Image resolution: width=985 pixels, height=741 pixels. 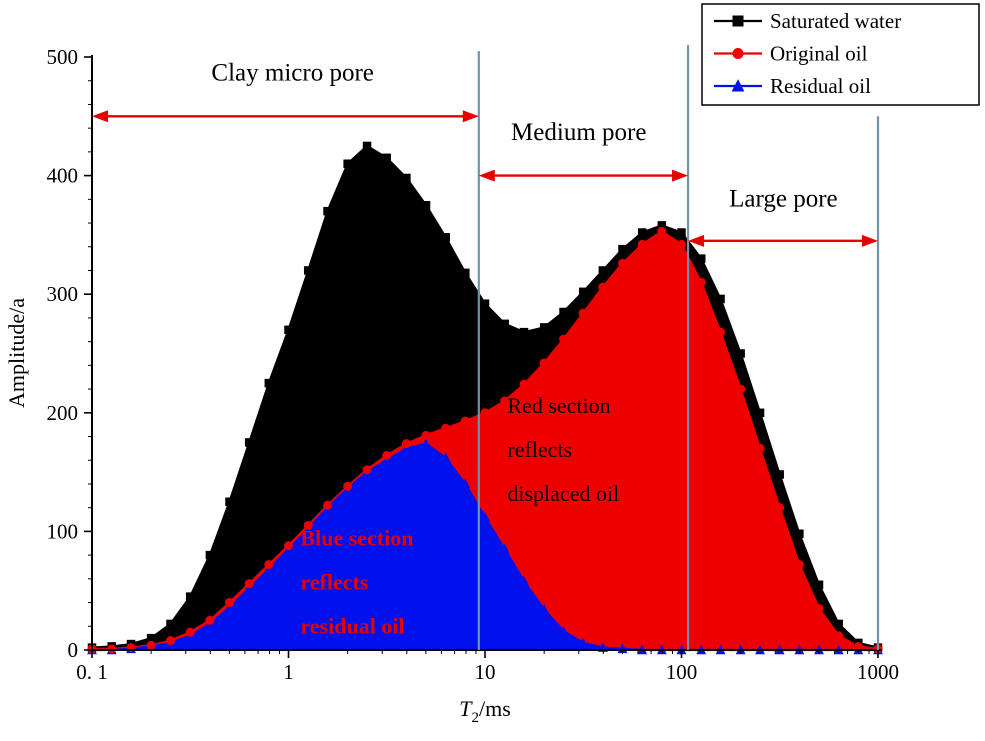 I want to click on legend-label: Saturated water, so click(x=835, y=21).